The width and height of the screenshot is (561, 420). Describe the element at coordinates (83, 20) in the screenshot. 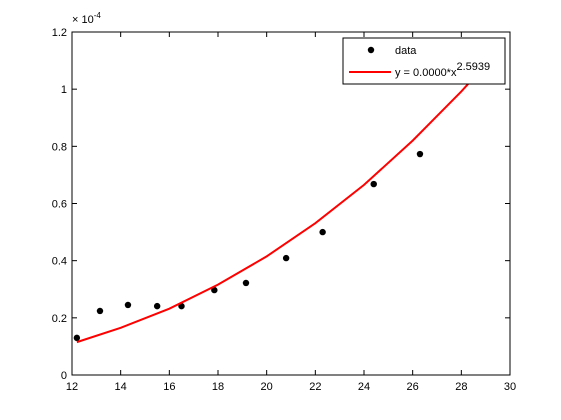

I see `y-multiplier-base: × 10` at that location.